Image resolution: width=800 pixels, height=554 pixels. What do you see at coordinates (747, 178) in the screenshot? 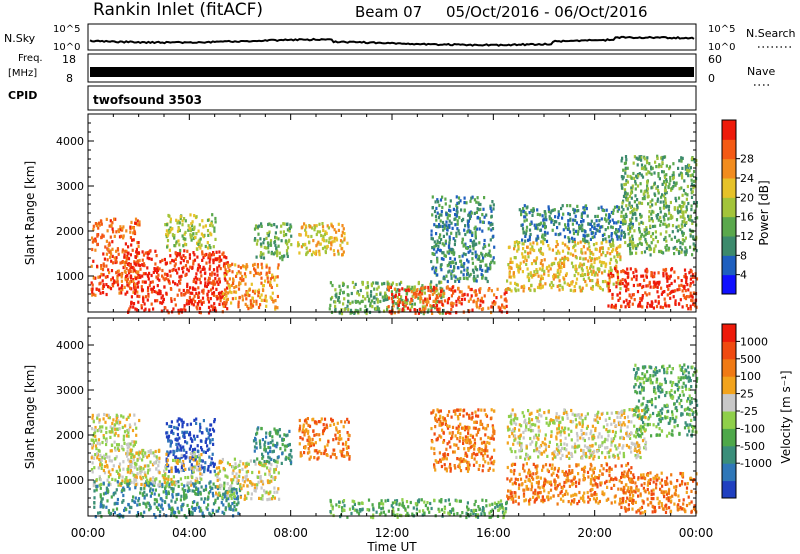
I see `power-colorbar-tick-label: 24` at bounding box center [747, 178].